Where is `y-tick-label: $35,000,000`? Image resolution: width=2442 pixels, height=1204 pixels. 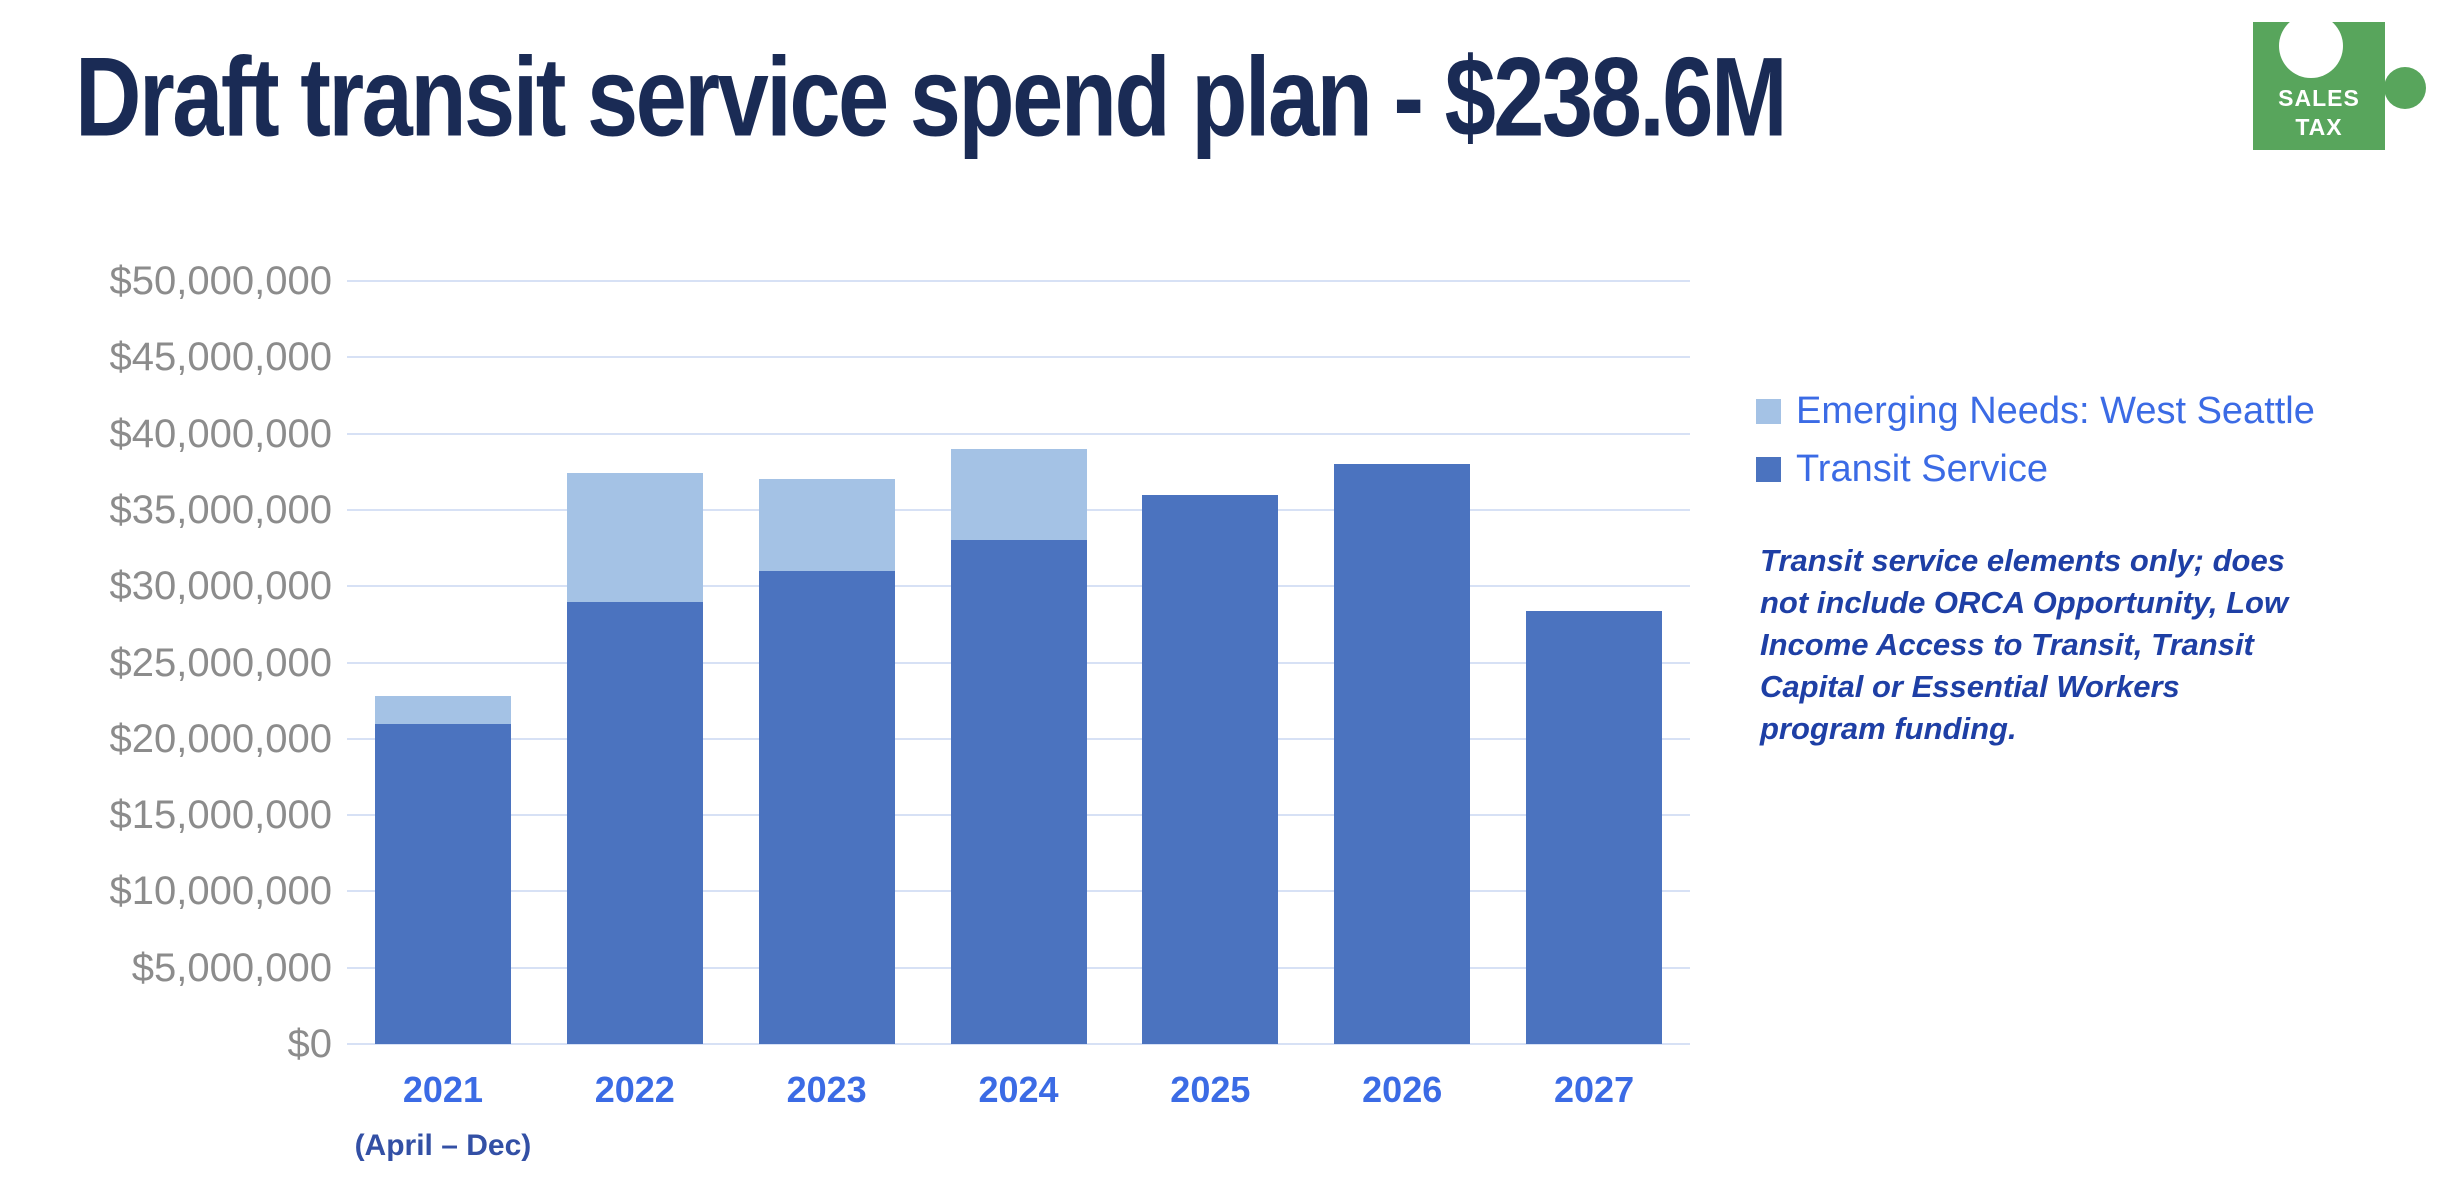
y-tick-label: $35,000,000 is located at coordinates (220, 509).